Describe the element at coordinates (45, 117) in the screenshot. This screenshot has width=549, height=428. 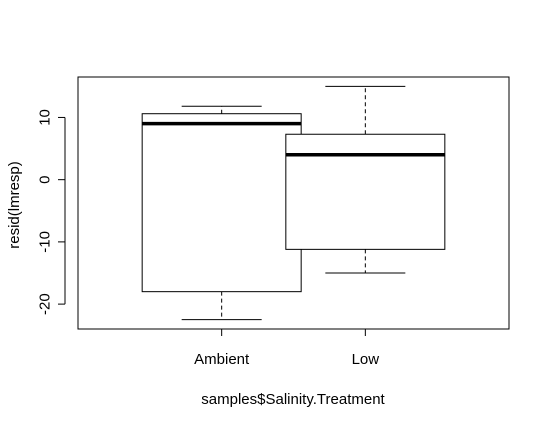
I see `y-tick-label: 10` at that location.